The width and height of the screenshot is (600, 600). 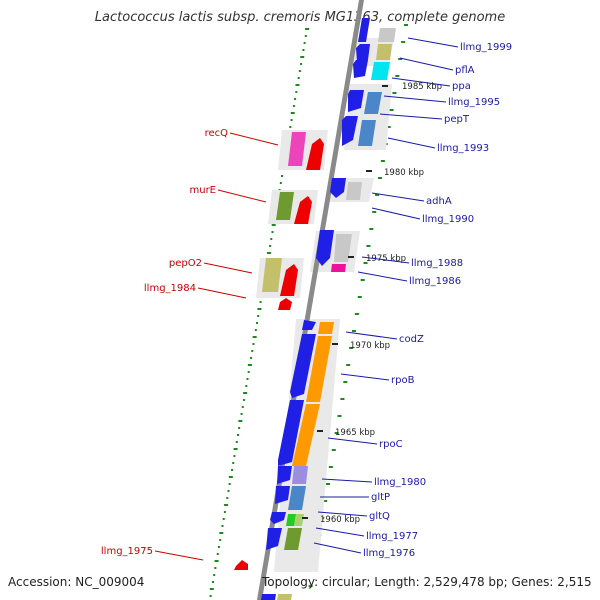 I want to click on forward-gene-label: codZ, so click(x=411, y=339).